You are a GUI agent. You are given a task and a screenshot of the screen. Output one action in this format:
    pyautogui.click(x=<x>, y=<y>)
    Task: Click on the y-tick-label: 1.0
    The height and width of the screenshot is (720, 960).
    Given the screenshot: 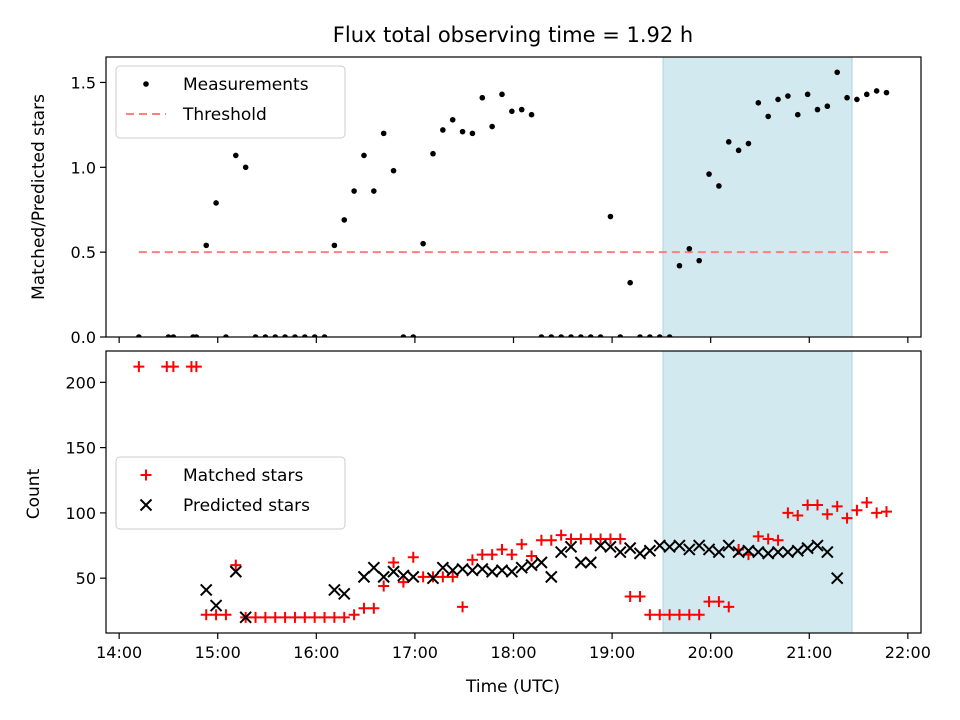 What is the action you would take?
    pyautogui.click(x=83, y=167)
    